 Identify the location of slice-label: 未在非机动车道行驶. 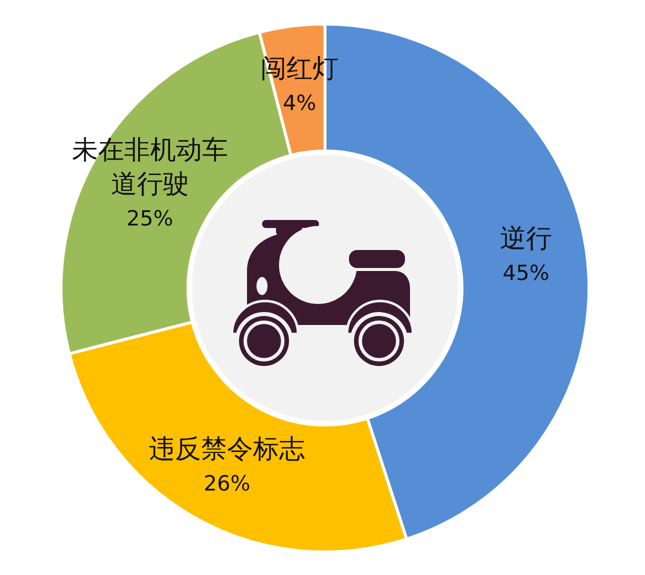
(150, 167).